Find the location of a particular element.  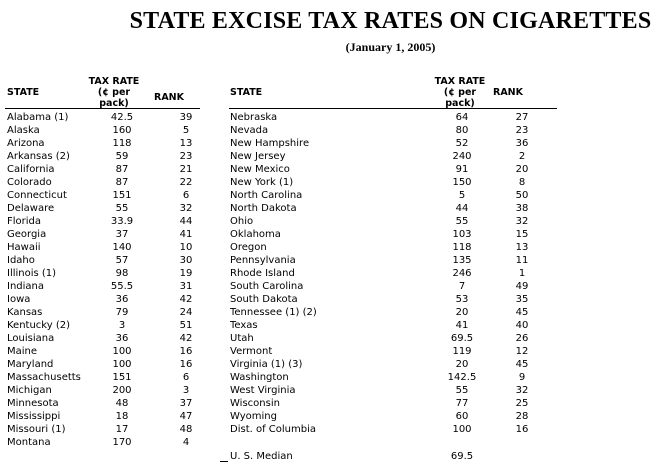

median-label: U. S. Median is located at coordinates (261, 456).